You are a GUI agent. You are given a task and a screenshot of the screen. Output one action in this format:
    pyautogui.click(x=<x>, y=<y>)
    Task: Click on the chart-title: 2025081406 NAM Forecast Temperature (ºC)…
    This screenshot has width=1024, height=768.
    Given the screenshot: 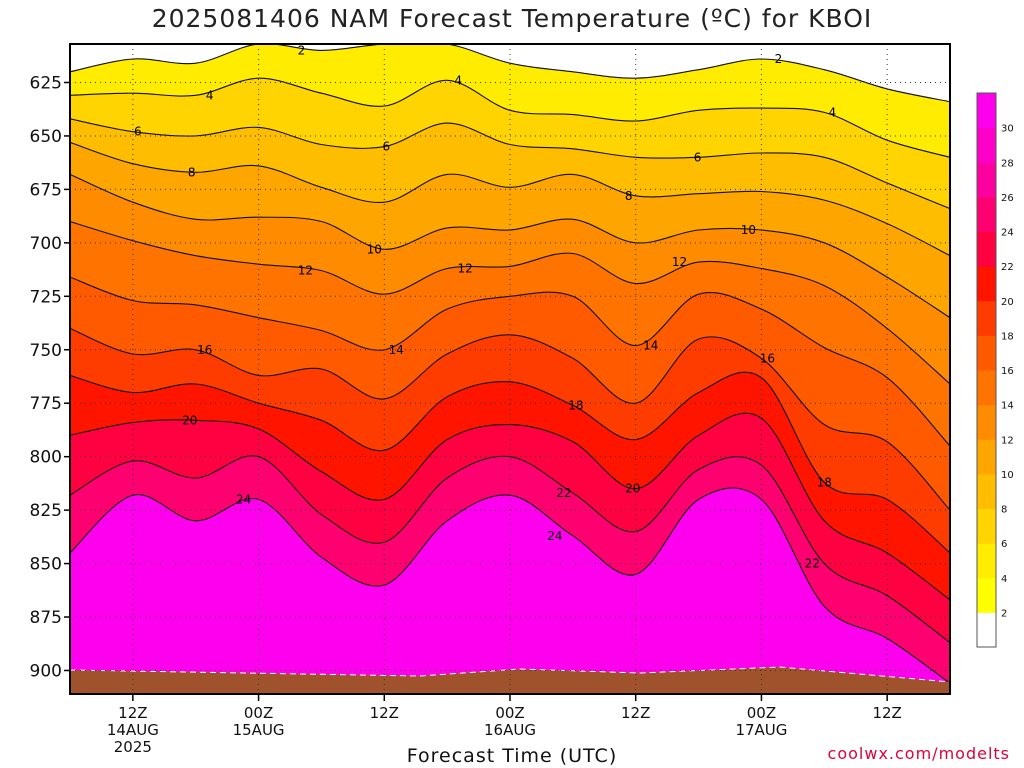 What is the action you would take?
    pyautogui.click(x=512, y=18)
    